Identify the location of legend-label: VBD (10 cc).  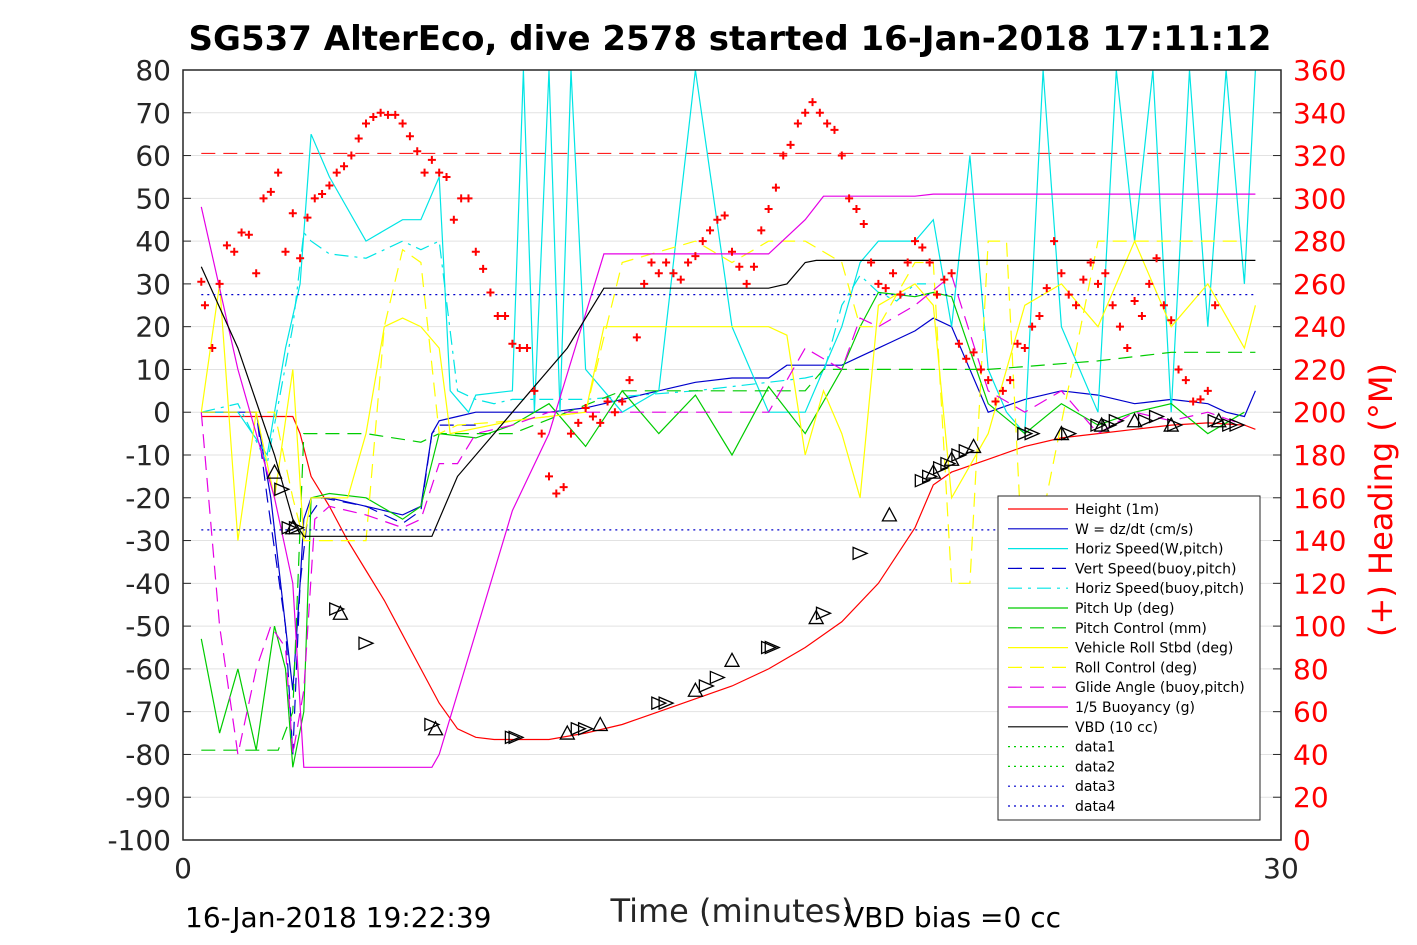
(1116, 728).